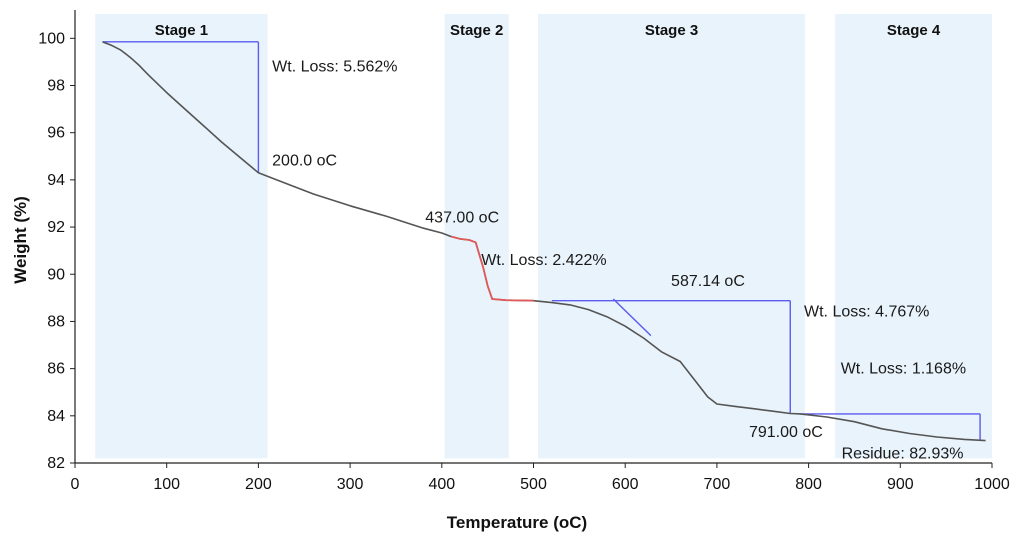 The width and height of the screenshot is (1022, 537). I want to click on annotation-4: Wt. Loss: 2.422%, so click(543, 260).